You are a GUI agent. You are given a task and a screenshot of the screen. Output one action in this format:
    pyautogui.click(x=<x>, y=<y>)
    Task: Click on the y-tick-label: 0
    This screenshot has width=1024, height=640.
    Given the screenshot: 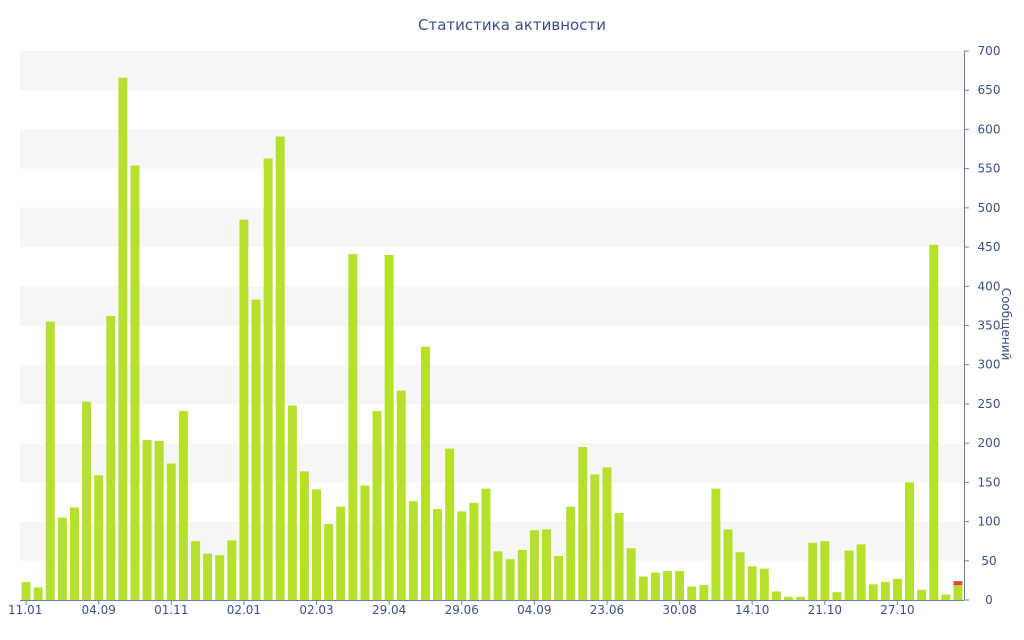 What is the action you would take?
    pyautogui.click(x=989, y=600)
    